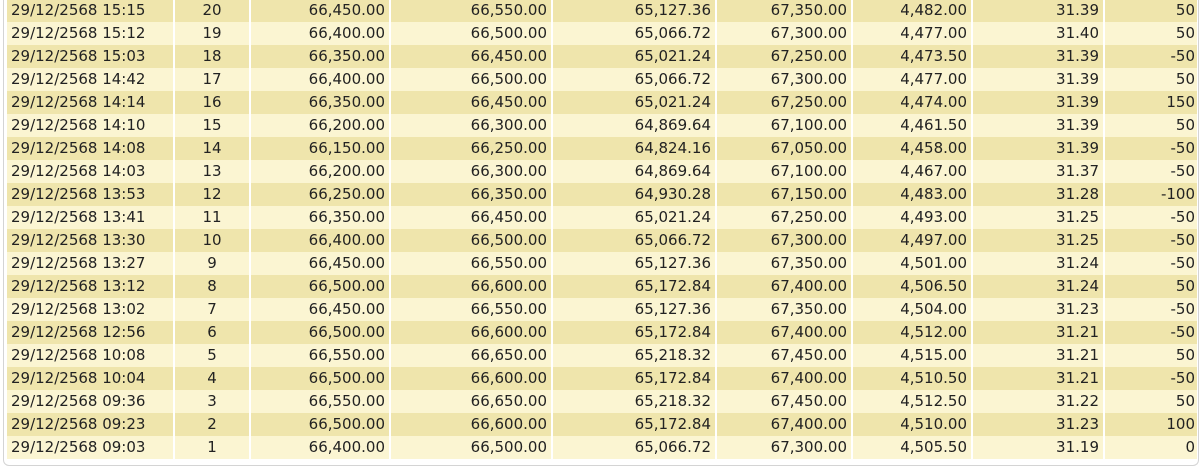  I want to click on price-cell-3: 64,824.16, so click(634, 148).